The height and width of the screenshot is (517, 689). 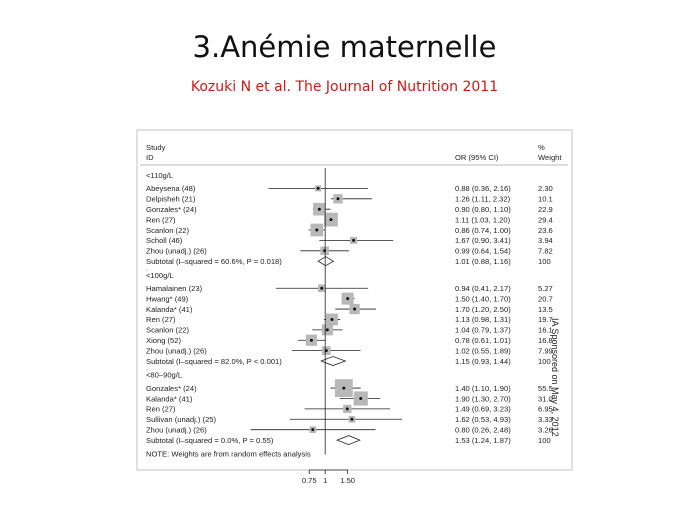 I want to click on study-weight: 16.8, so click(x=545, y=340).